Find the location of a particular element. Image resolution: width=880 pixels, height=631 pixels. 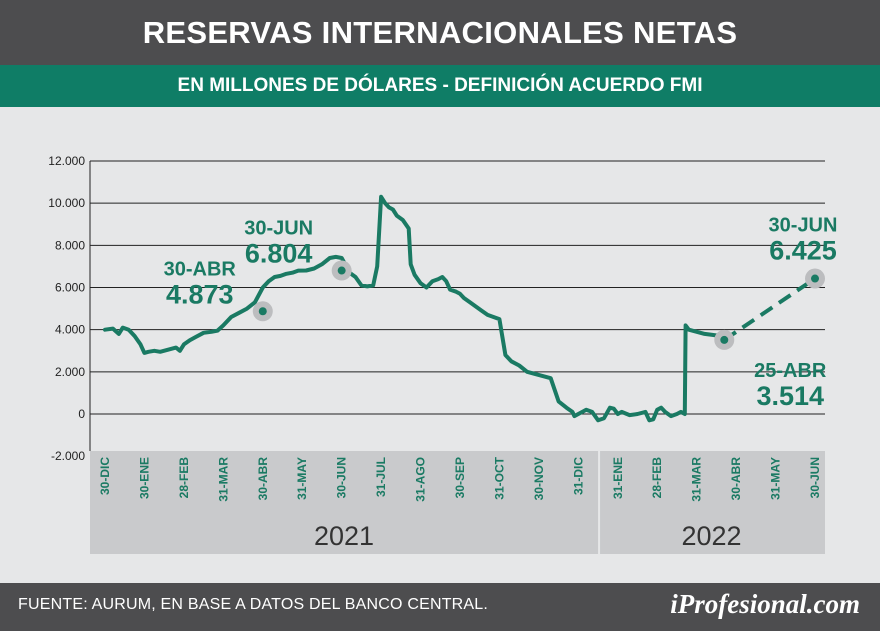

x-tick-label: 30-DIC is located at coordinates (105, 476).